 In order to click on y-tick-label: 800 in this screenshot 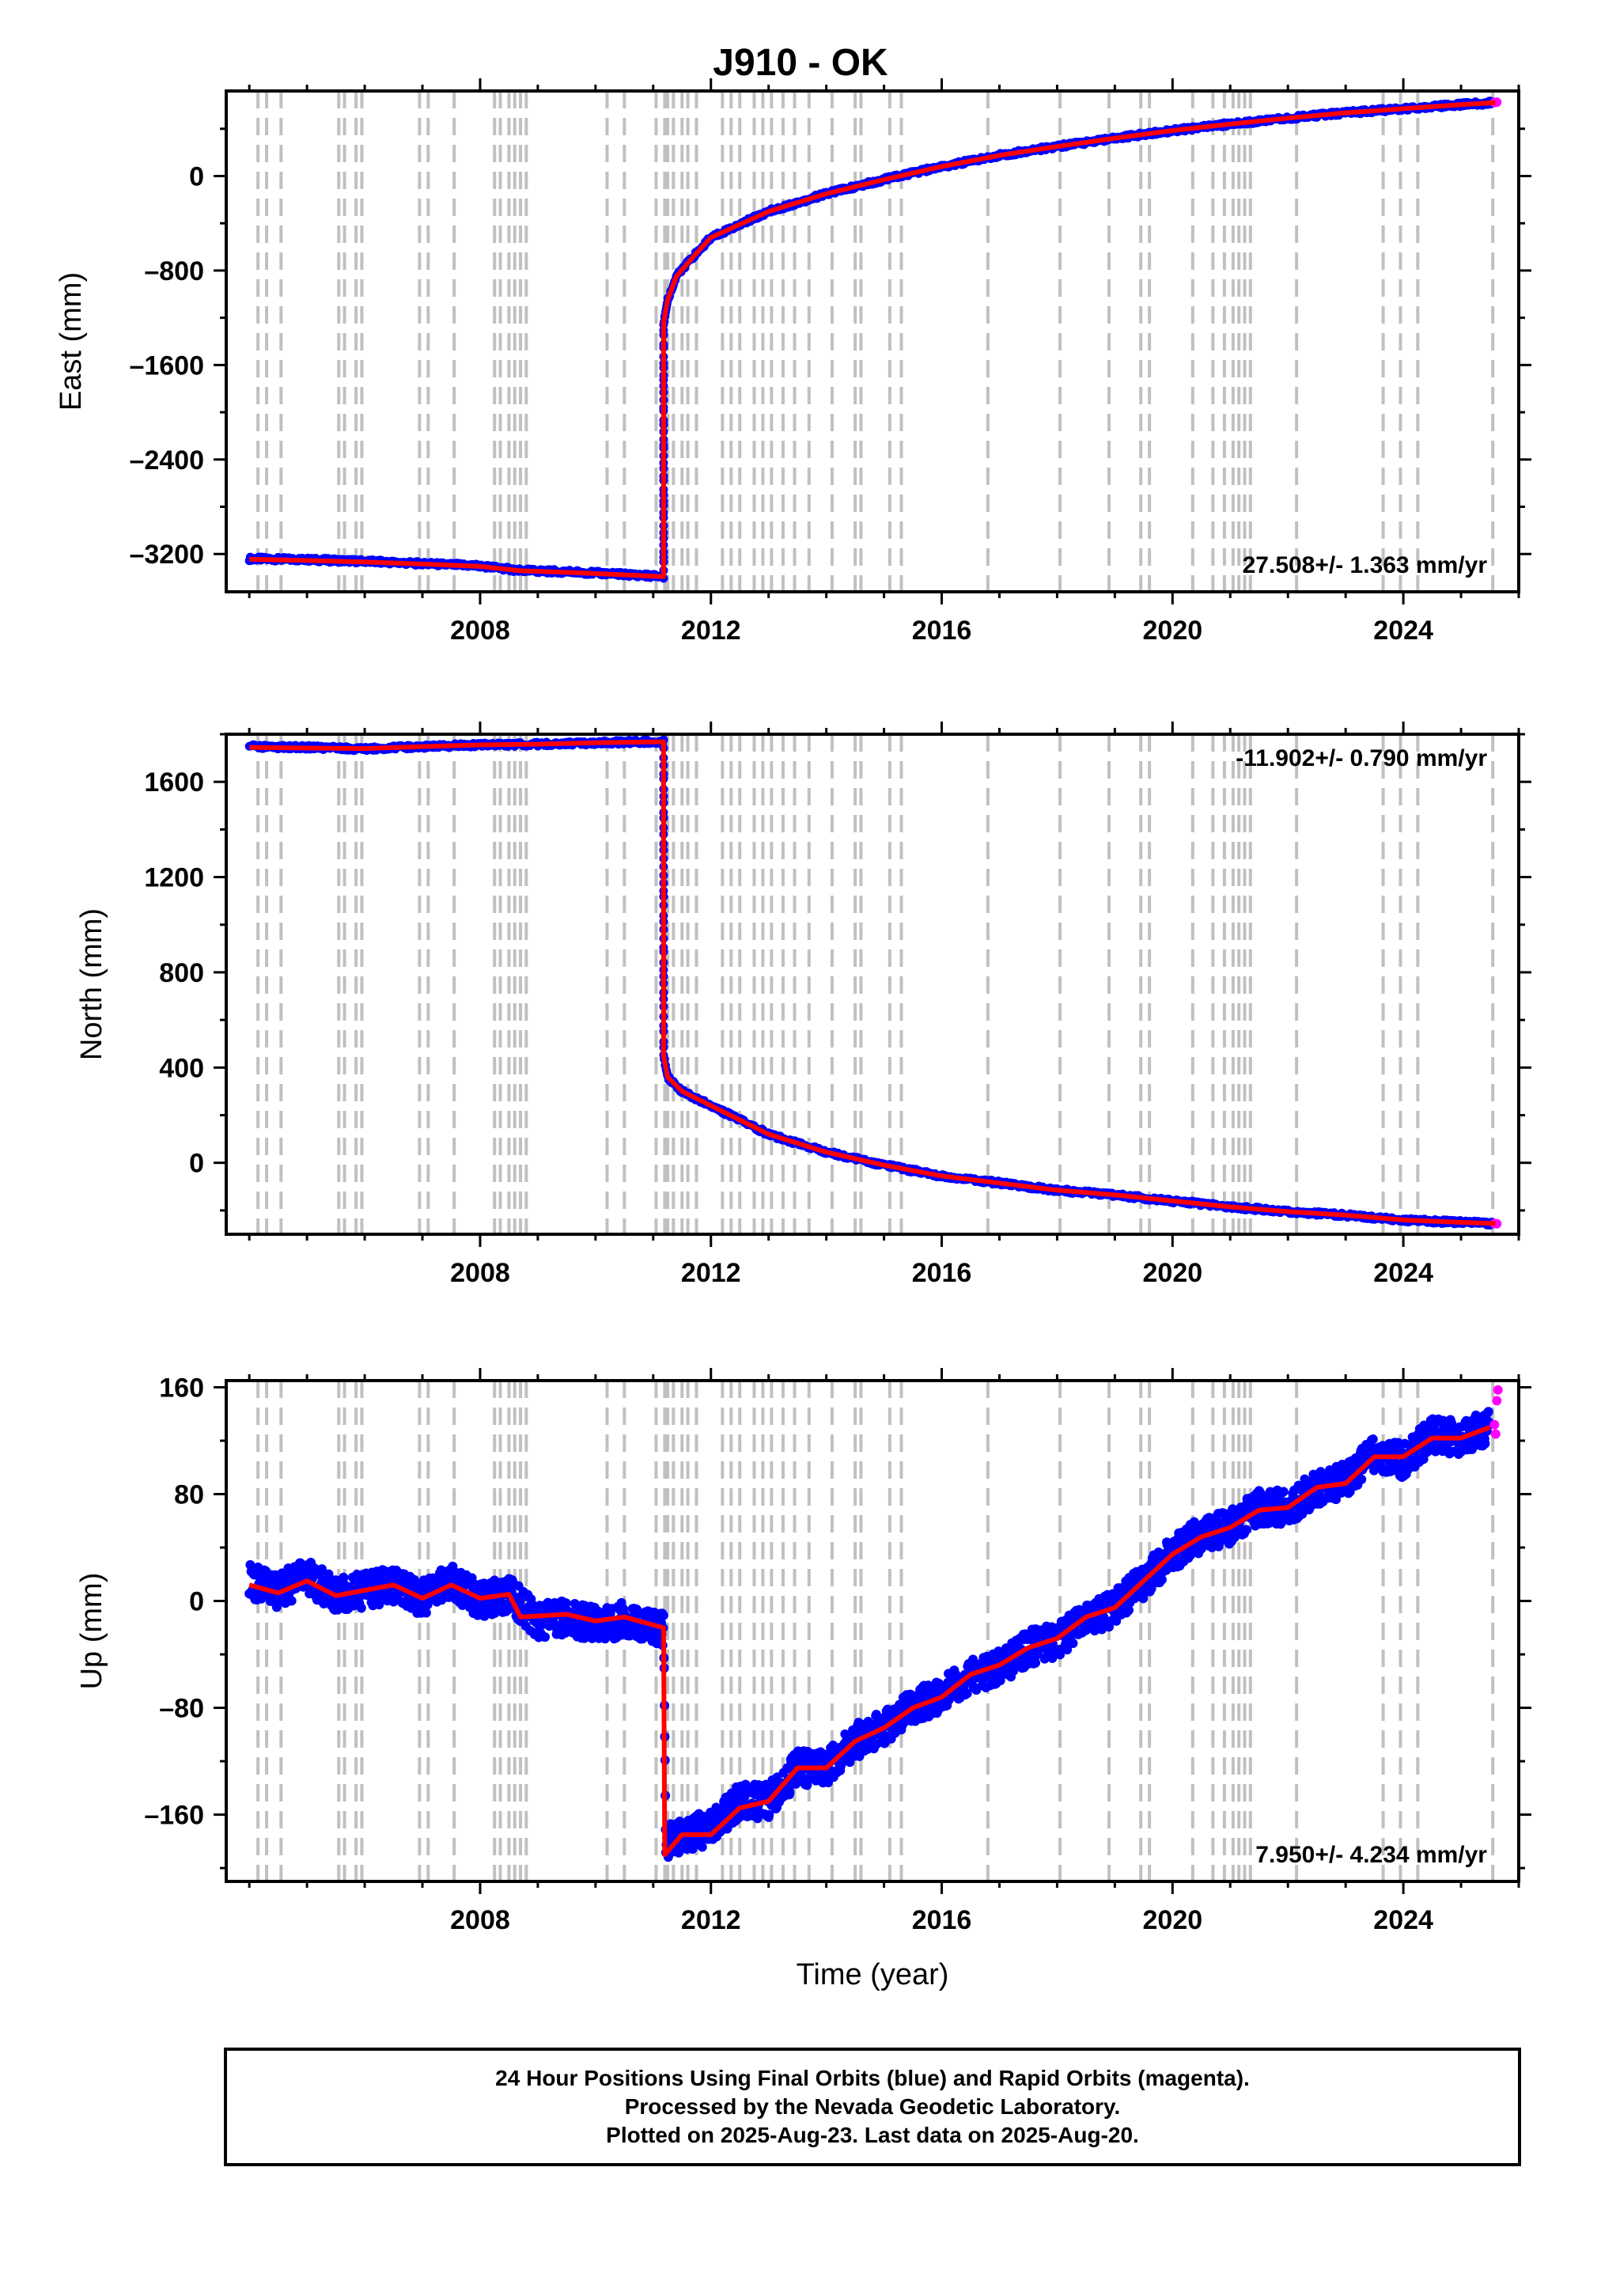, I will do `click(182, 973)`.